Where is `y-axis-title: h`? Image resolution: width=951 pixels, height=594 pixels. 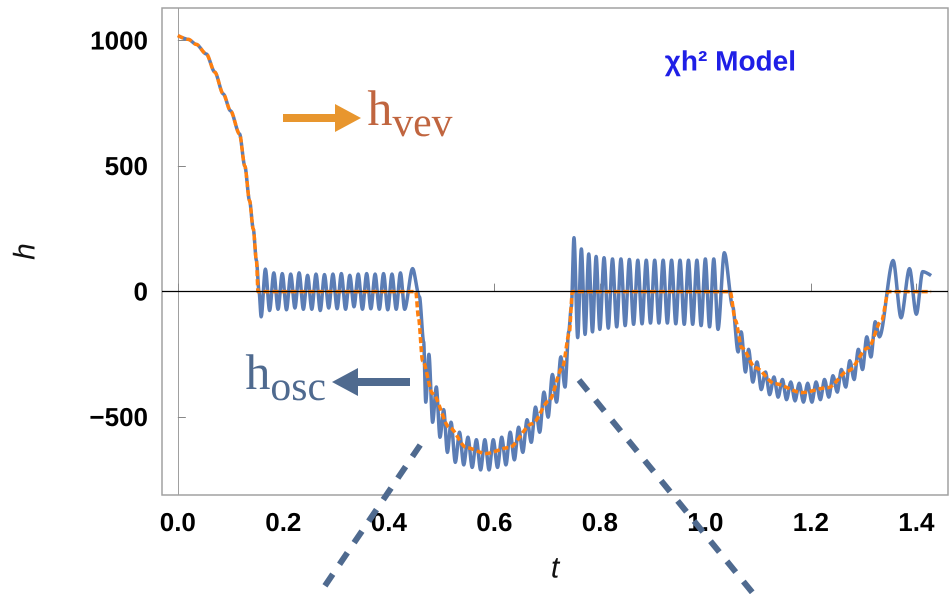 y-axis-title: h is located at coordinates (25, 251).